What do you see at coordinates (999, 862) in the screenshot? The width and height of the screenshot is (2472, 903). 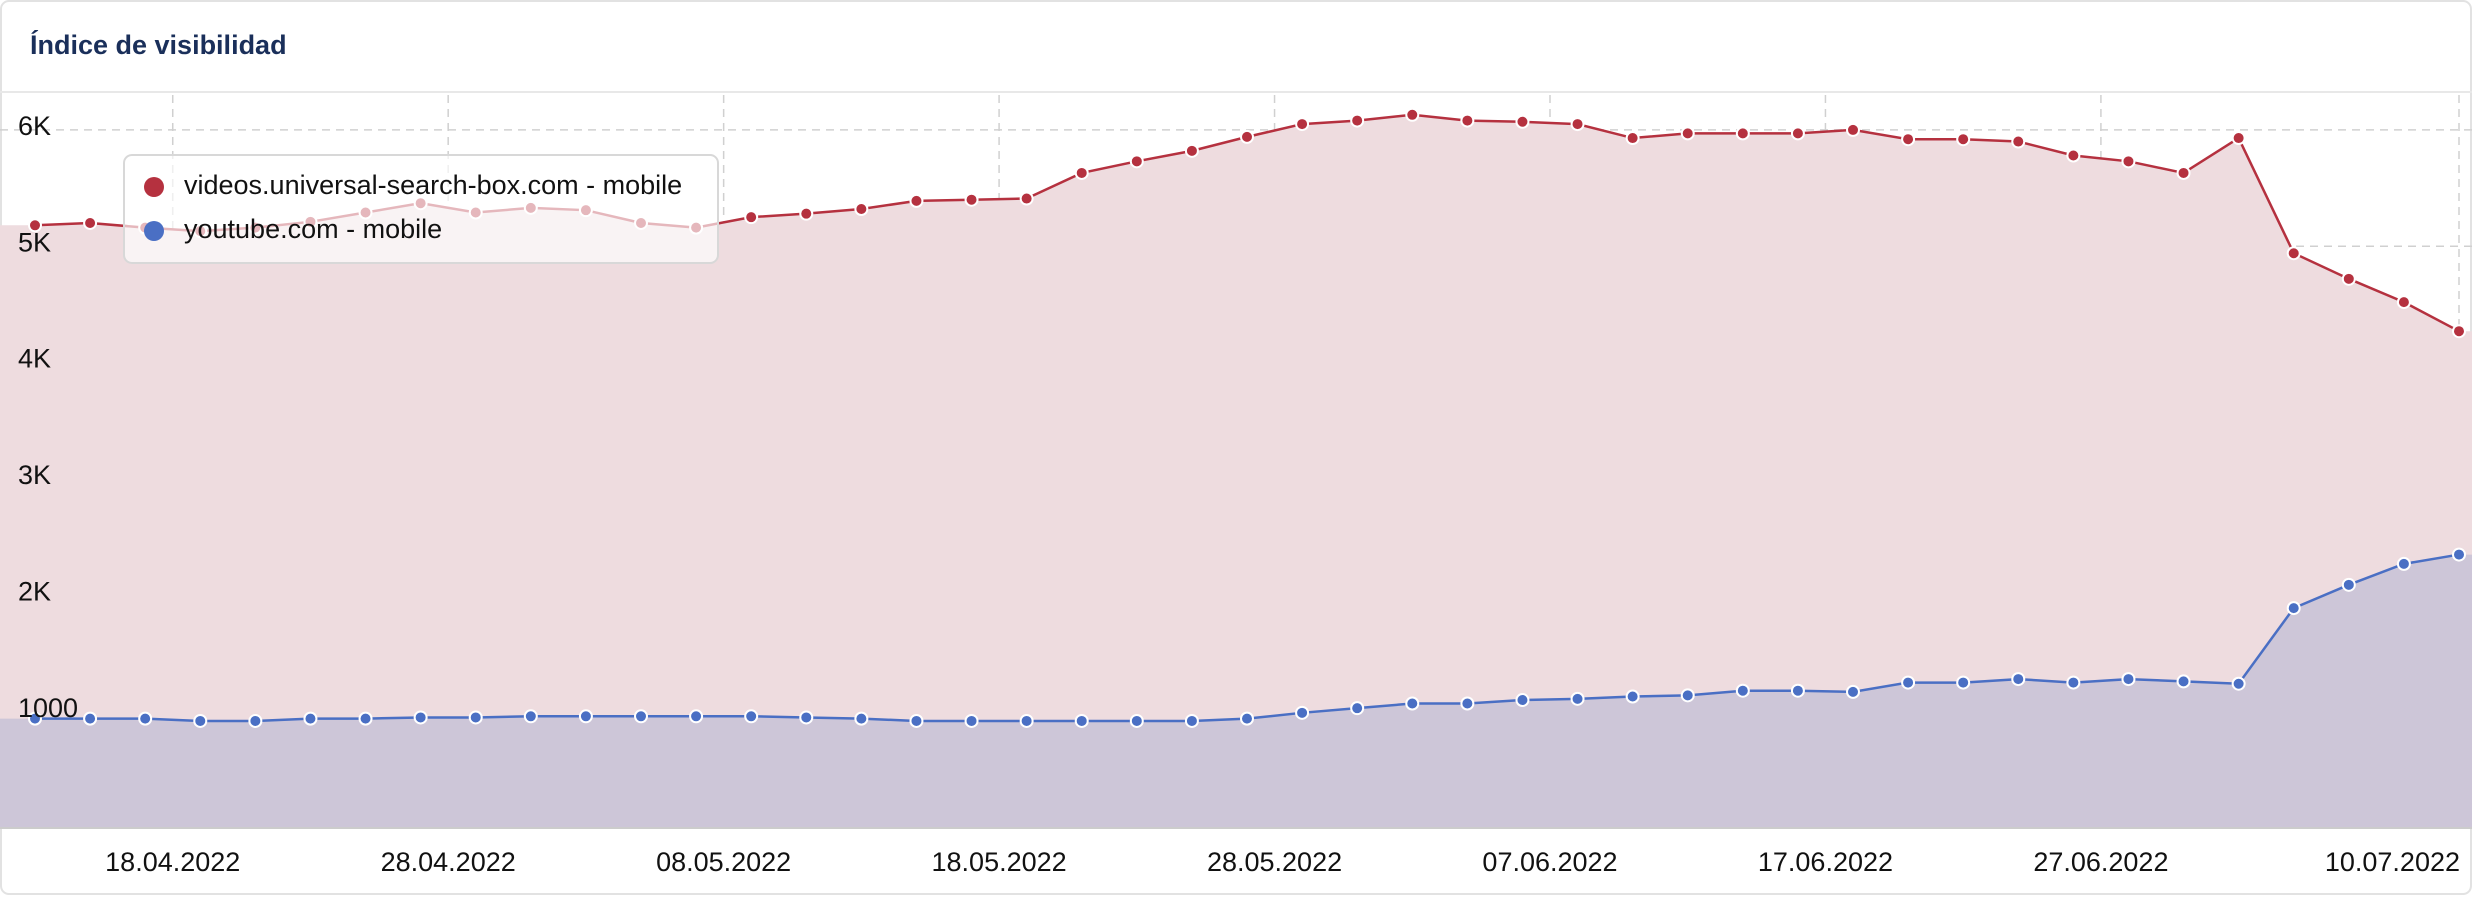 I see `x-tick-label: 18.05.2022` at bounding box center [999, 862].